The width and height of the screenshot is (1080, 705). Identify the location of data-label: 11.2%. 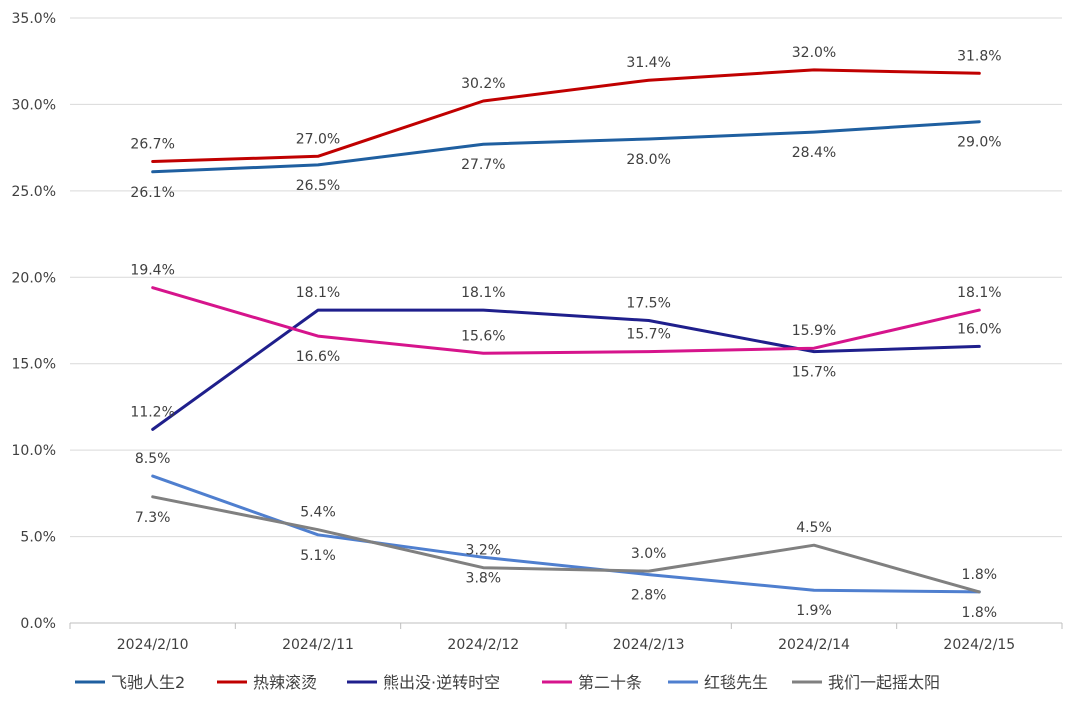
(152, 412).